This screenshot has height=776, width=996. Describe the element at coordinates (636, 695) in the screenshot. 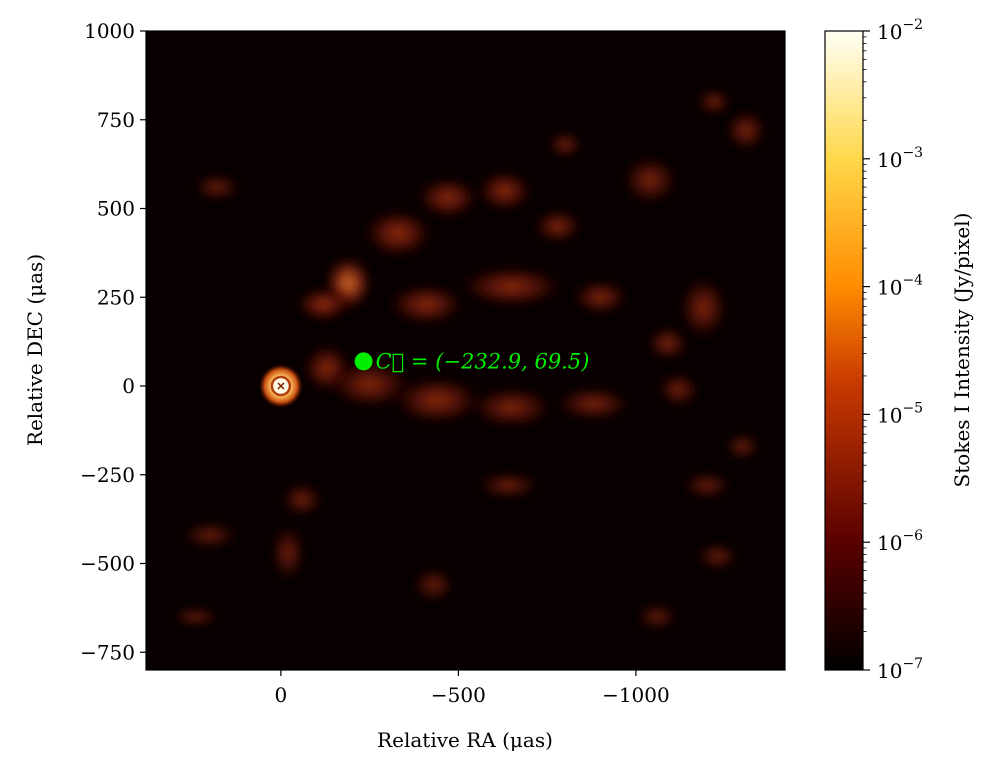

I see `x-tick-label-2: −1000` at that location.